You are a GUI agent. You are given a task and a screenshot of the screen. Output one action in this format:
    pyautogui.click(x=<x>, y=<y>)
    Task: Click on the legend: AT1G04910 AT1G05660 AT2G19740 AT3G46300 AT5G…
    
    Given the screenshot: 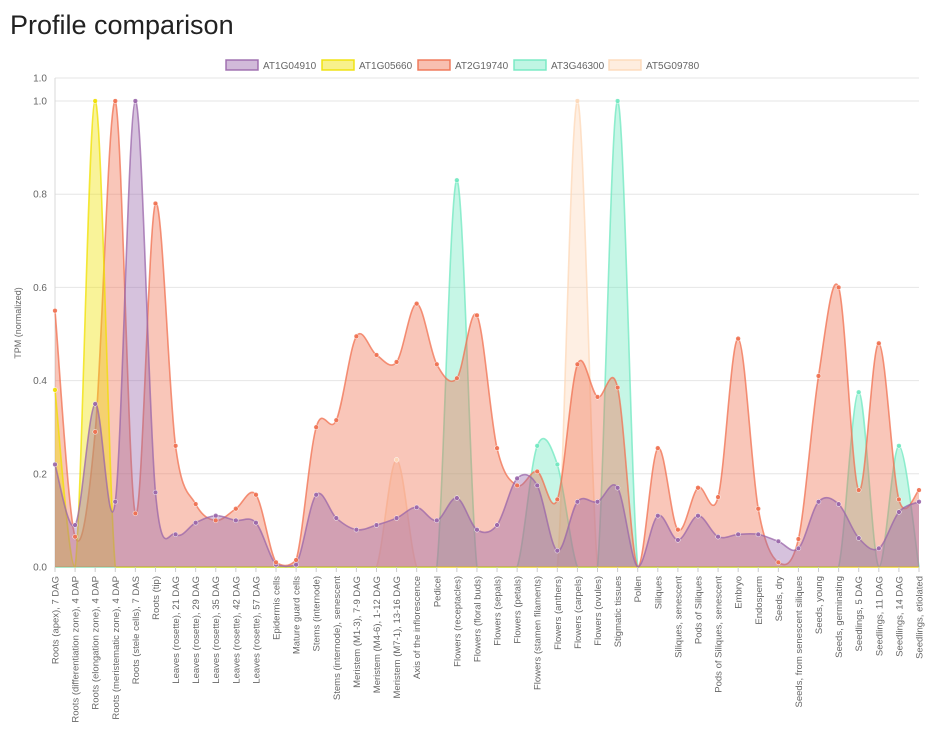 What is the action you would take?
    pyautogui.click(x=462, y=65)
    